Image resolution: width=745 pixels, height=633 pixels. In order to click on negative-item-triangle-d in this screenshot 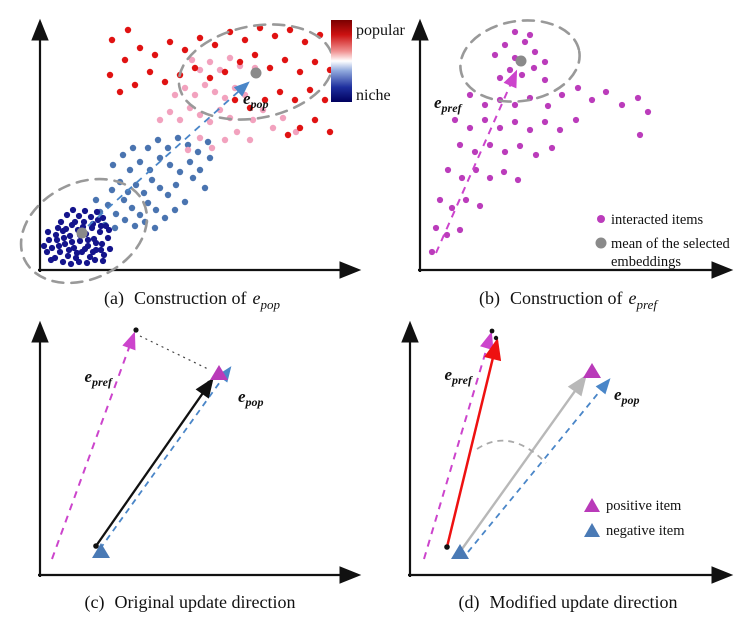, I will do `click(460, 551)`.